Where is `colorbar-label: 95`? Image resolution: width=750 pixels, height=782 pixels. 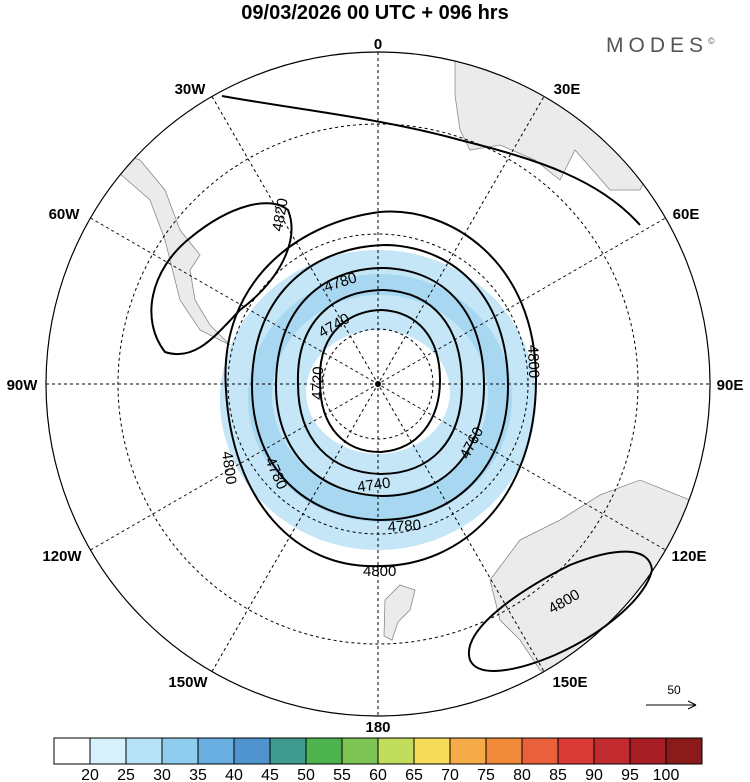 colorbar-label: 95 is located at coordinates (630, 774).